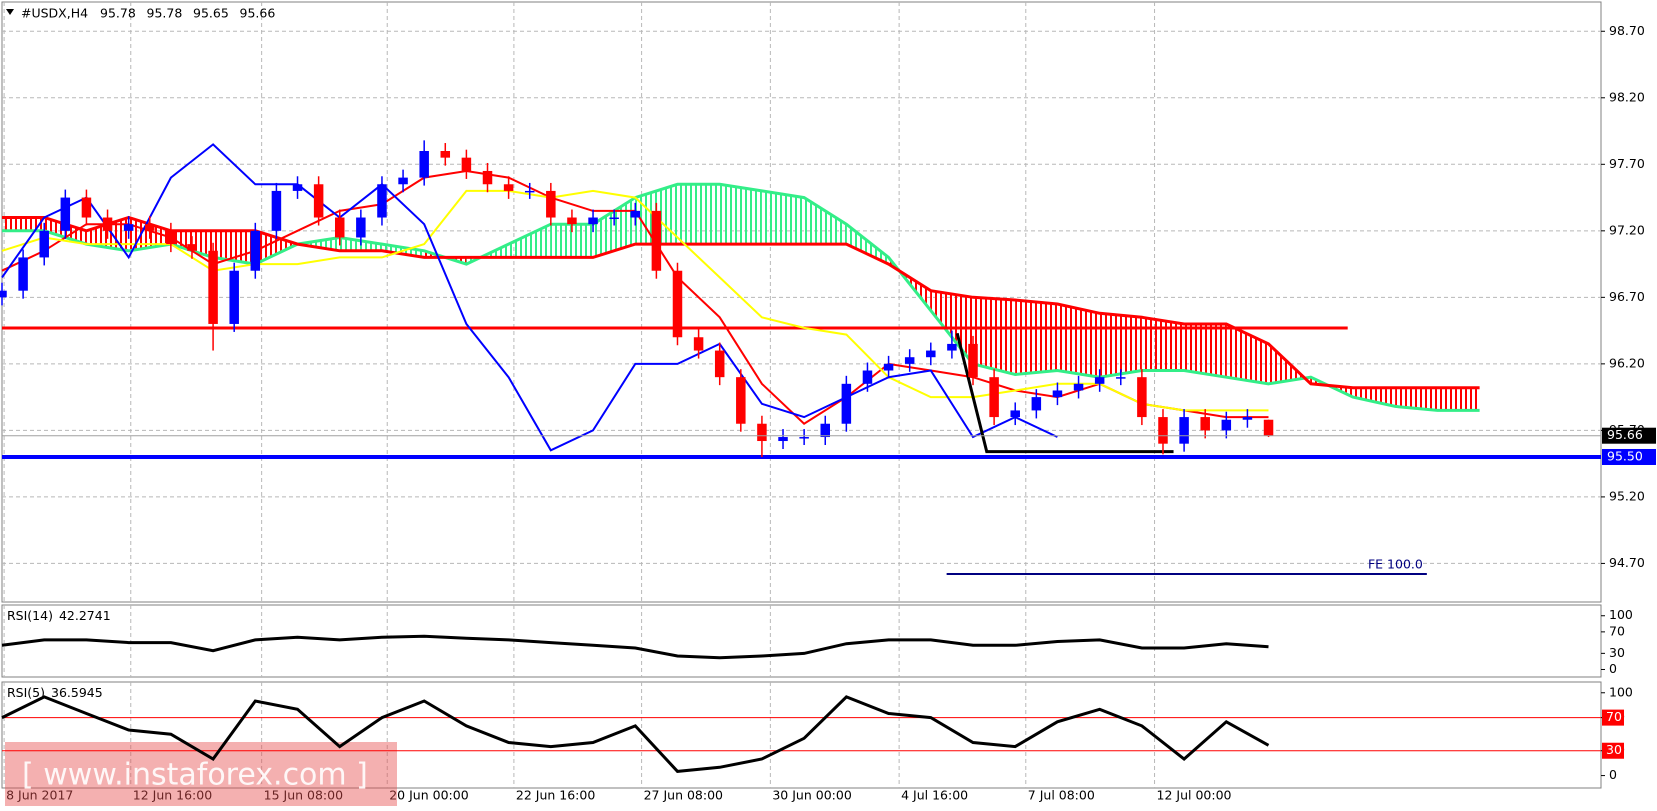 This screenshot has width=1657, height=811. What do you see at coordinates (811, 795) in the screenshot?
I see `x-tick-label: 30 Jun 00:00` at bounding box center [811, 795].